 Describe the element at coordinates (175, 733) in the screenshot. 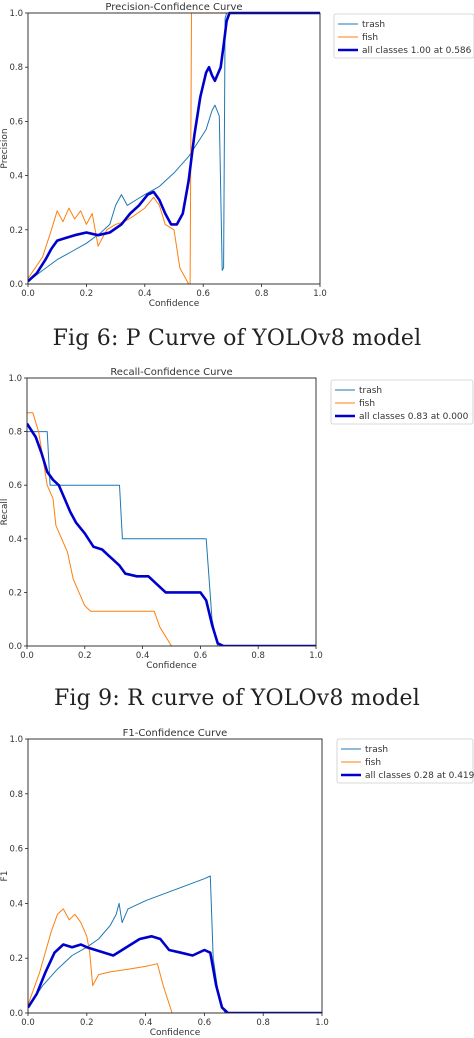

I see `chart-title: F1-Confidence Curve` at that location.